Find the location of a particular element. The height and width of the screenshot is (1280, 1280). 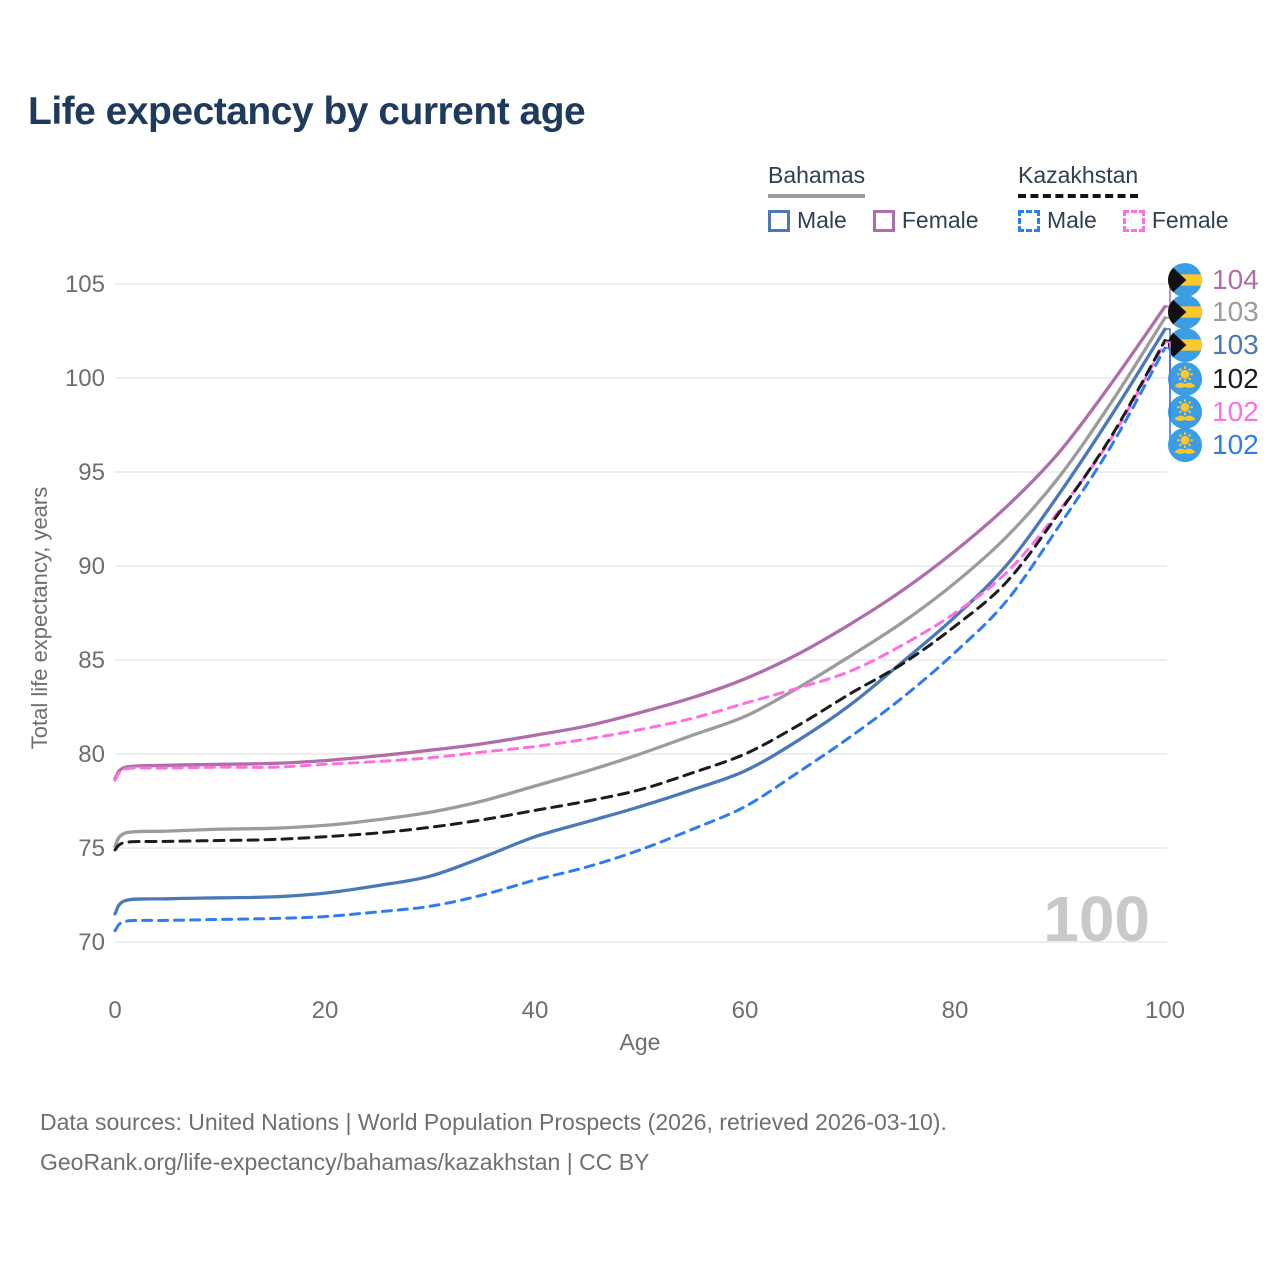

y-axis-title: Total life expectancy, years is located at coordinates (39, 618).